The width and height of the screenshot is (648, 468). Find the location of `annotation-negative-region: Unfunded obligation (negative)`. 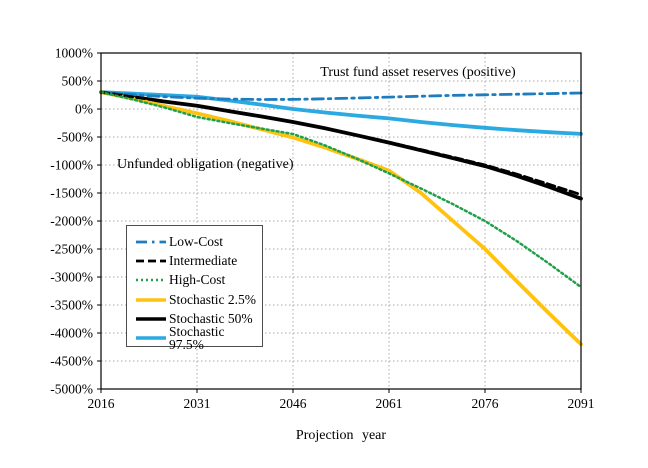

annotation-negative-region: Unfunded obligation (negative) is located at coordinates (205, 164).